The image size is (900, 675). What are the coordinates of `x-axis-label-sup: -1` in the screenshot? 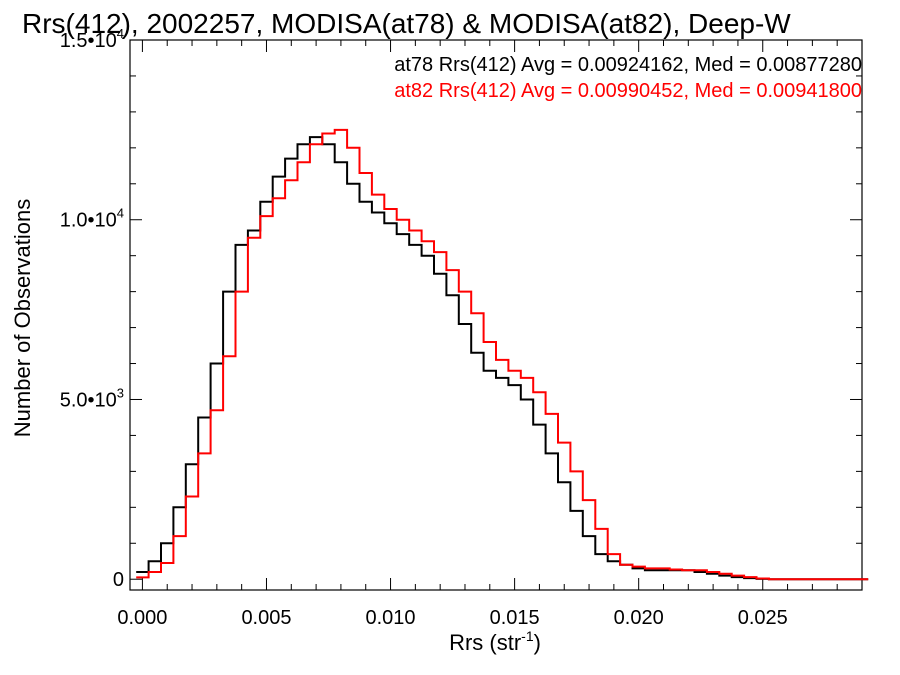 It's located at (527, 636).